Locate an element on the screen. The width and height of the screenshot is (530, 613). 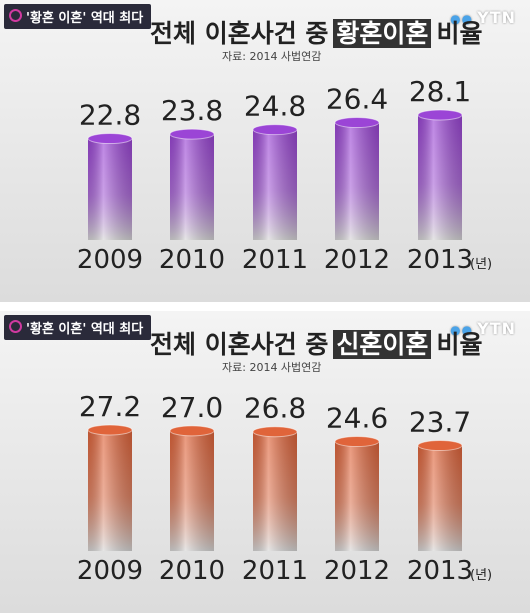
value-label: 23.7 is located at coordinates (440, 422).